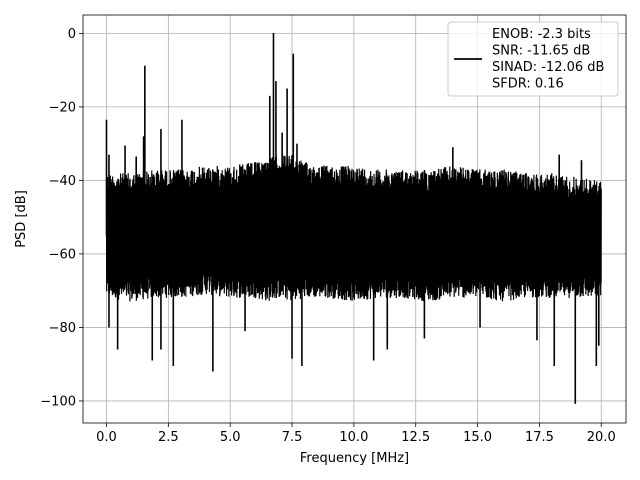 This screenshot has height=480, width=640. Describe the element at coordinates (601, 437) in the screenshot. I see `x-tick-label: 20.0` at that location.